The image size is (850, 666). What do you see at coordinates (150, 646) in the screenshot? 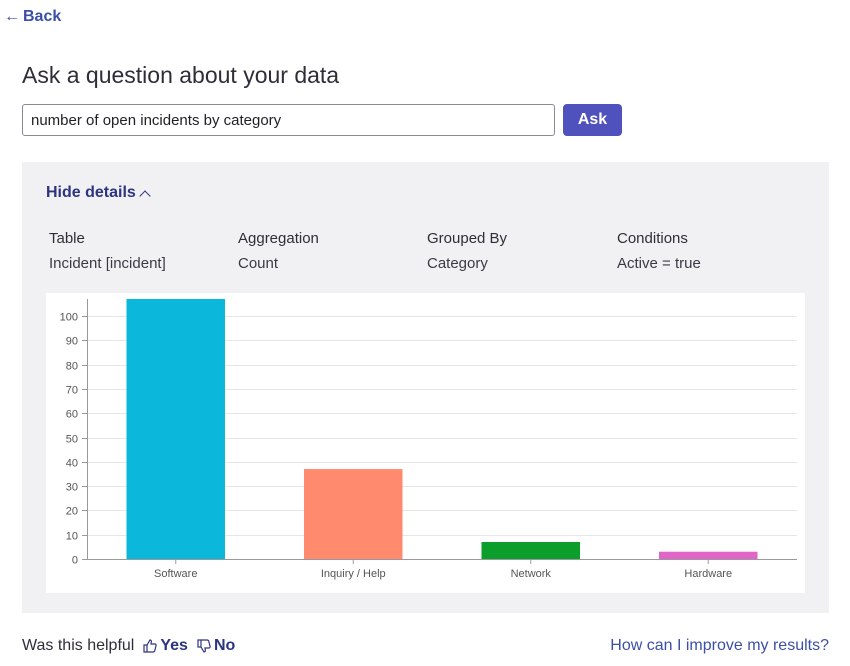
I see `thumbs-up-icon` at bounding box center [150, 646].